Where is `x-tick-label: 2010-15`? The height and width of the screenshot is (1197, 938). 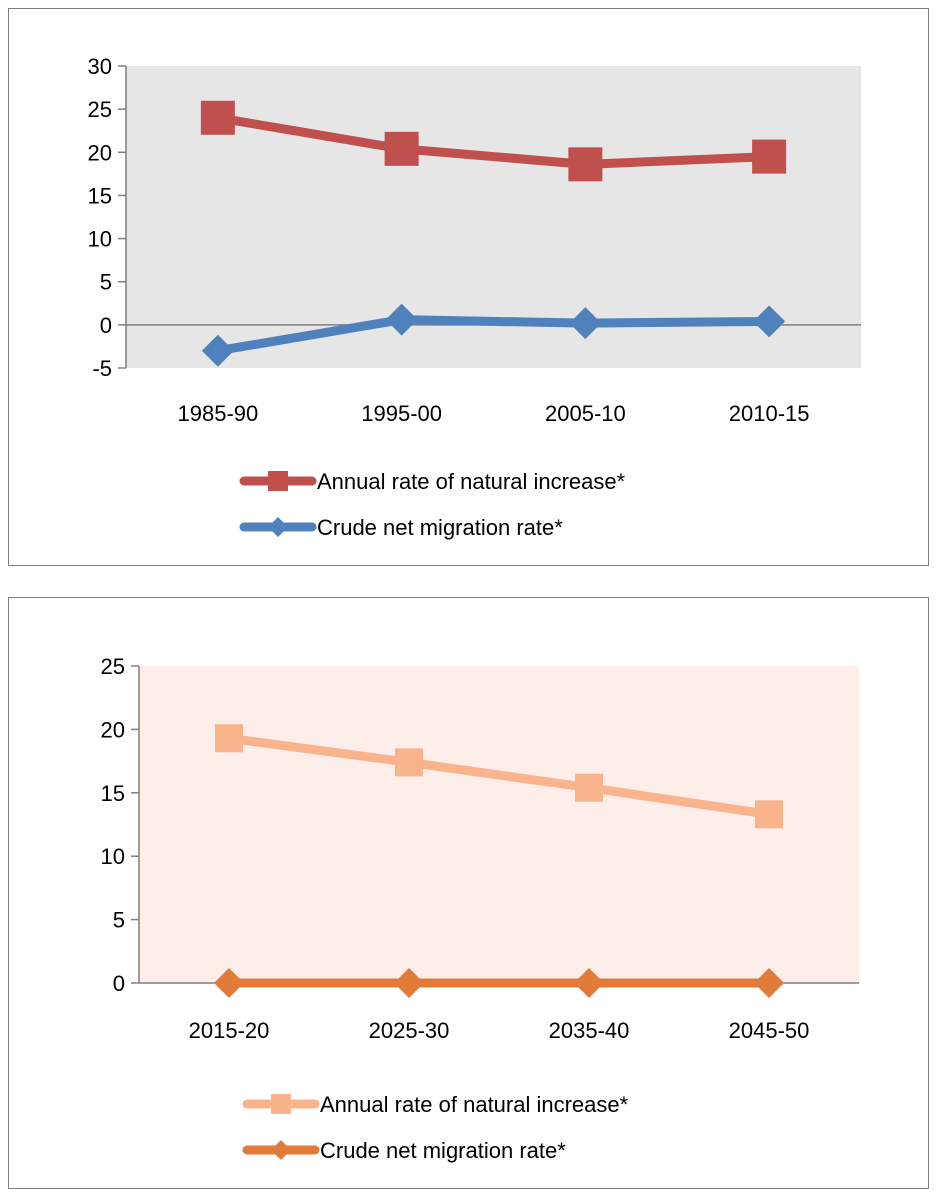 x-tick-label: 2010-15 is located at coordinates (769, 413).